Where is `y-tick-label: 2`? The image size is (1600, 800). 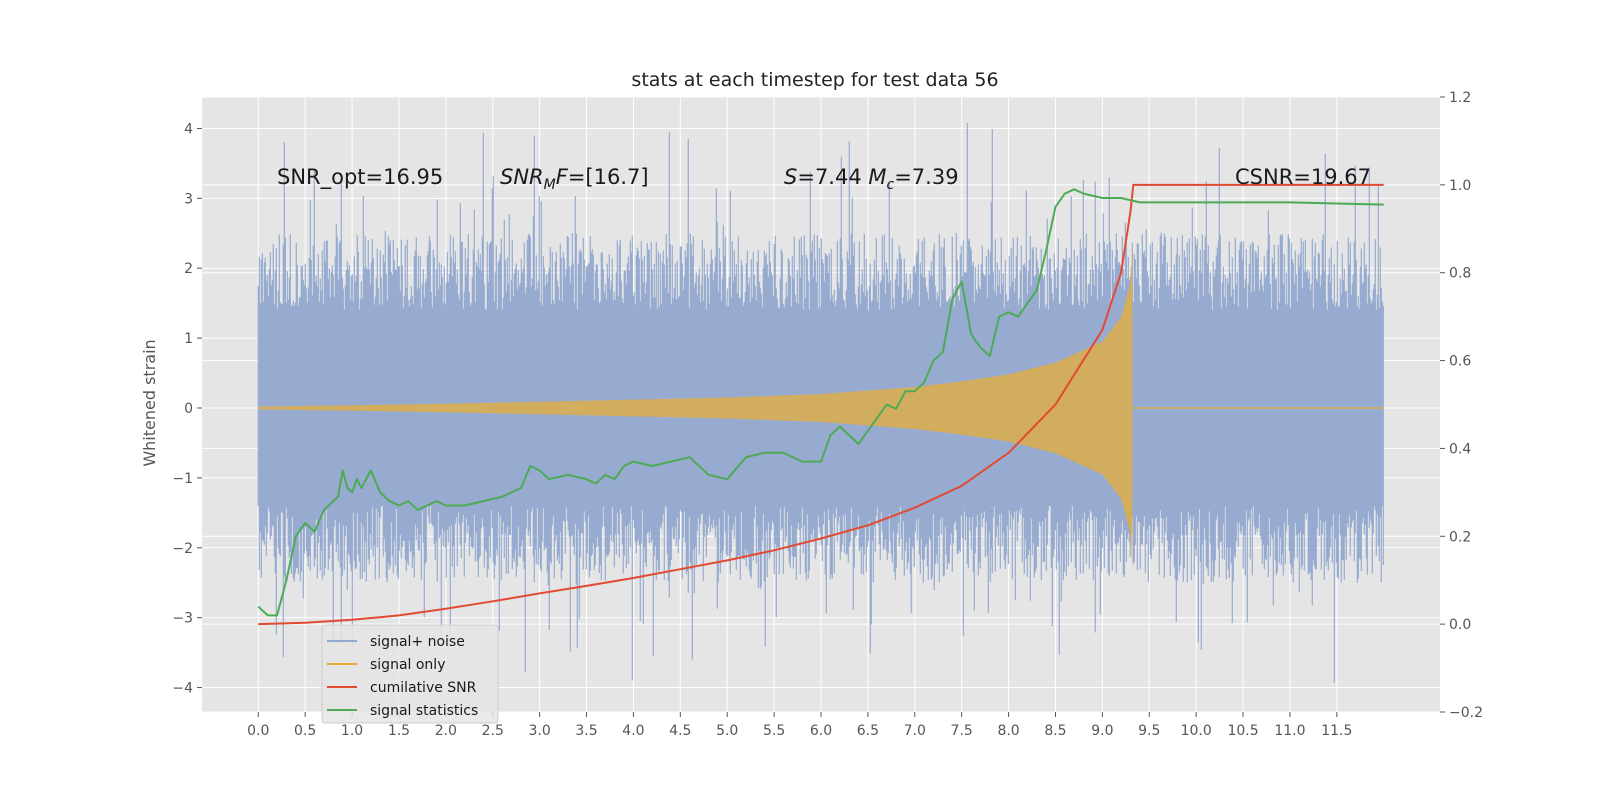
y-tick-label: 2 is located at coordinates (188, 269).